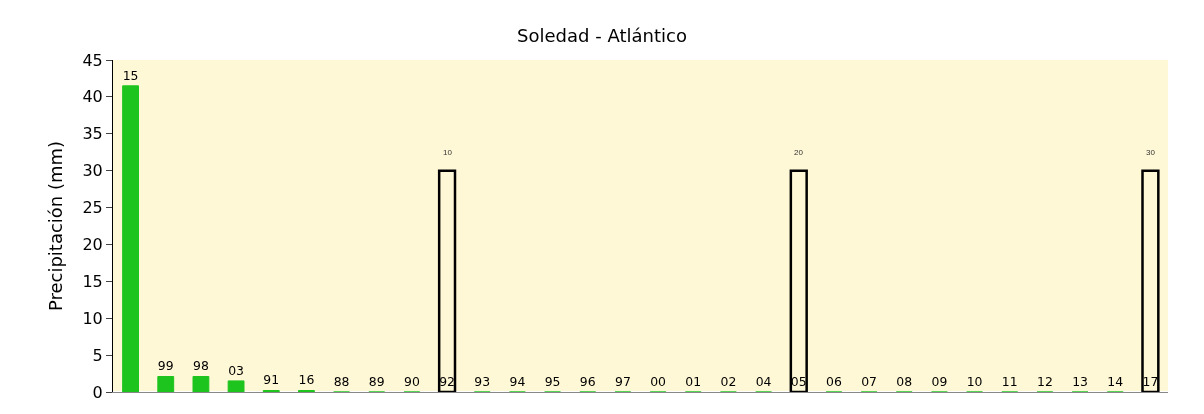  Describe the element at coordinates (92, 171) in the screenshot. I see `y-tick-label: 30` at that location.